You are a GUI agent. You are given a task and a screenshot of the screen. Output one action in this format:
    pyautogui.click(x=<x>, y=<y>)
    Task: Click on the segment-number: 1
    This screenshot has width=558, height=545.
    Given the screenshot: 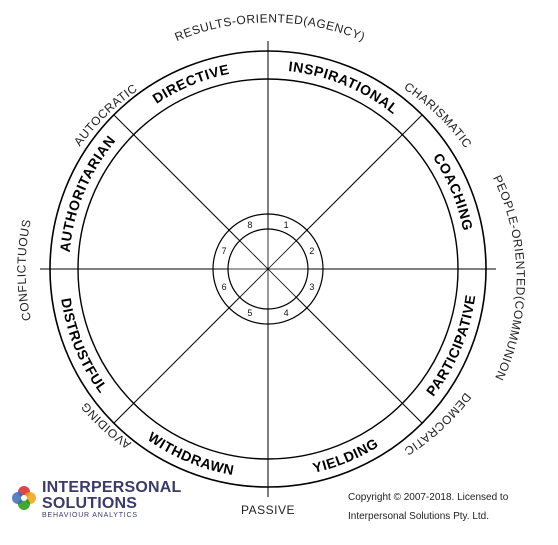 What is the action you would take?
    pyautogui.click(x=286, y=225)
    